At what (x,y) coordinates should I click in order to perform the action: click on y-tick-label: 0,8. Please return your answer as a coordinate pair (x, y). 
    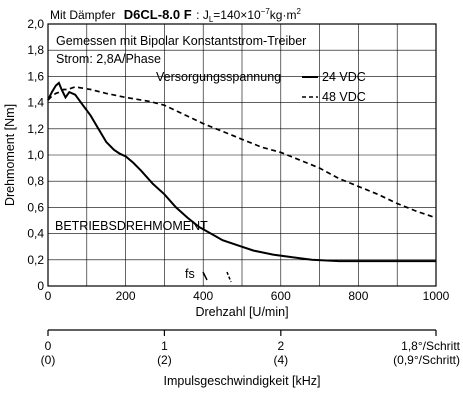
    Looking at the image, I should click on (35, 181).